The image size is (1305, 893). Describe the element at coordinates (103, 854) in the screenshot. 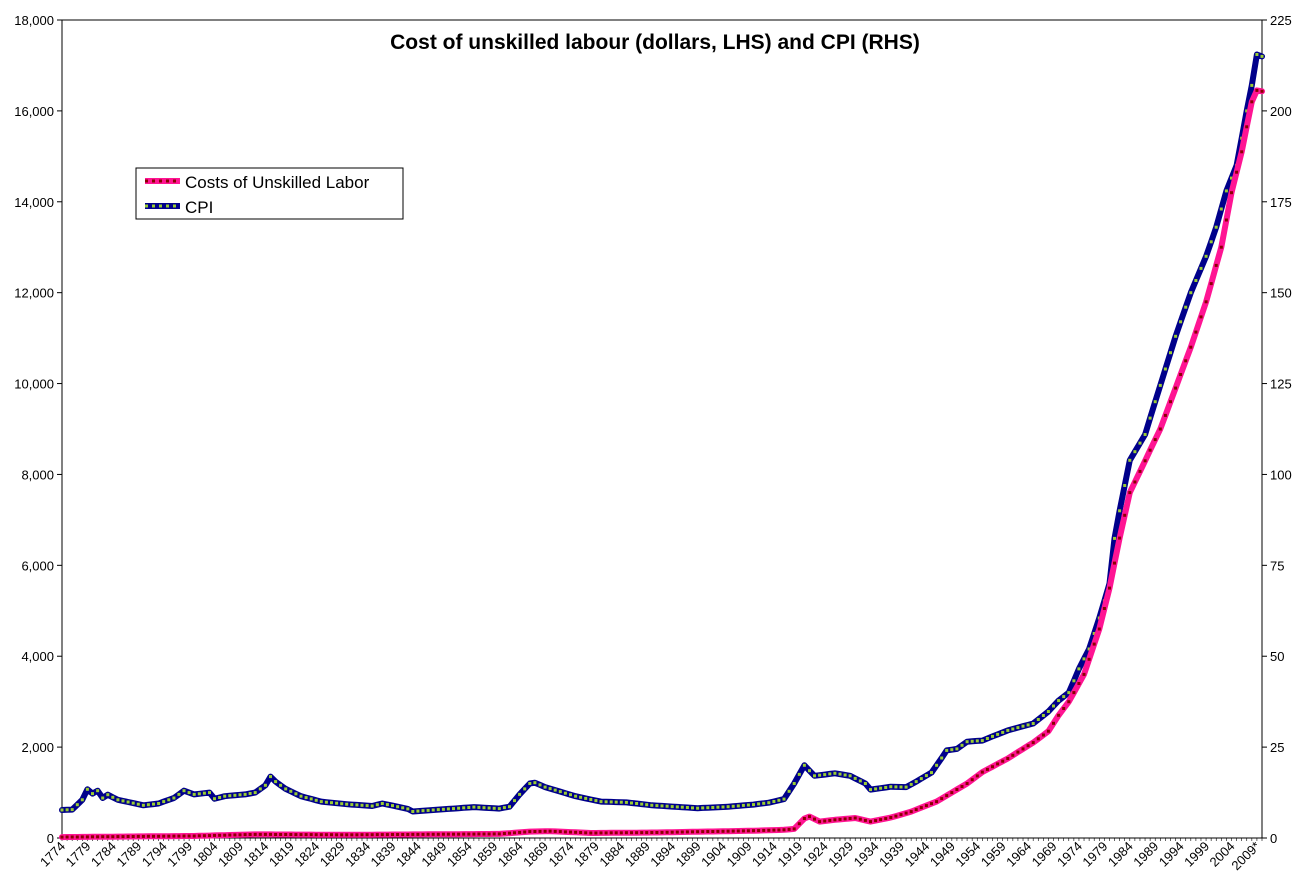

I see `x-tick-label: 1784` at that location.